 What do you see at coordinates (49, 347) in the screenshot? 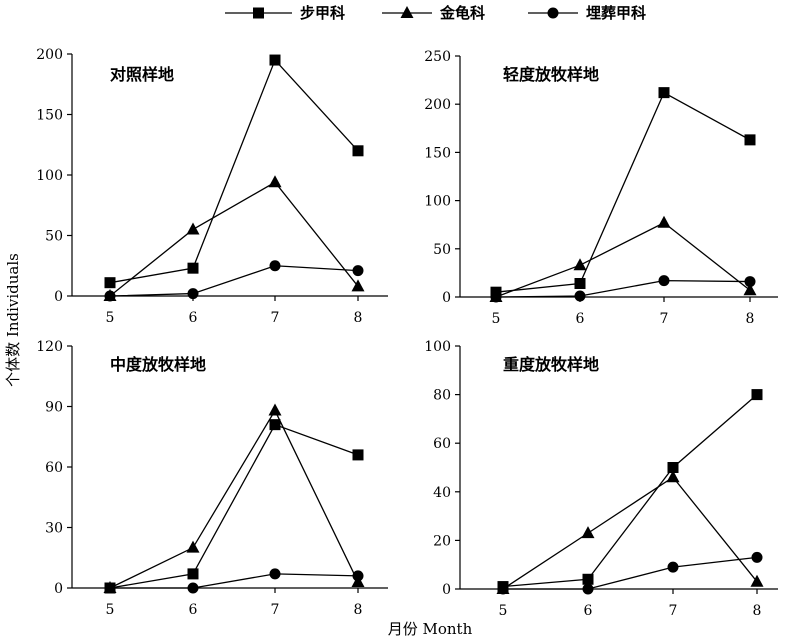
I see `y-tick-label: 120` at bounding box center [49, 347].